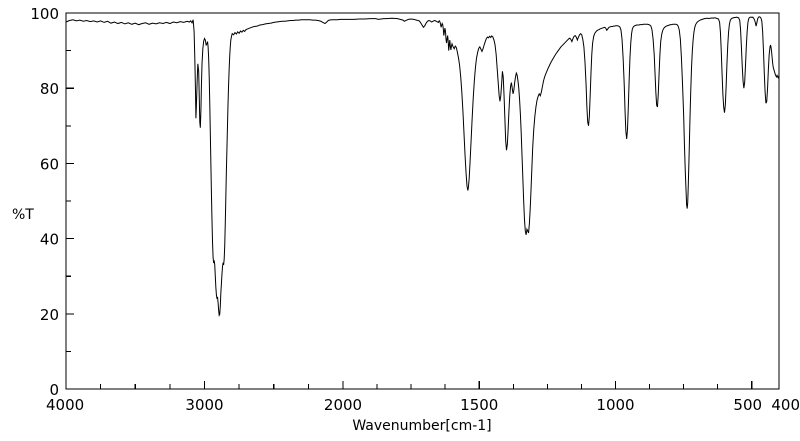 Image resolution: width=800 pixels, height=441 pixels. What do you see at coordinates (422, 385) in the screenshot?
I see `x-axis-ticks` at bounding box center [422, 385].